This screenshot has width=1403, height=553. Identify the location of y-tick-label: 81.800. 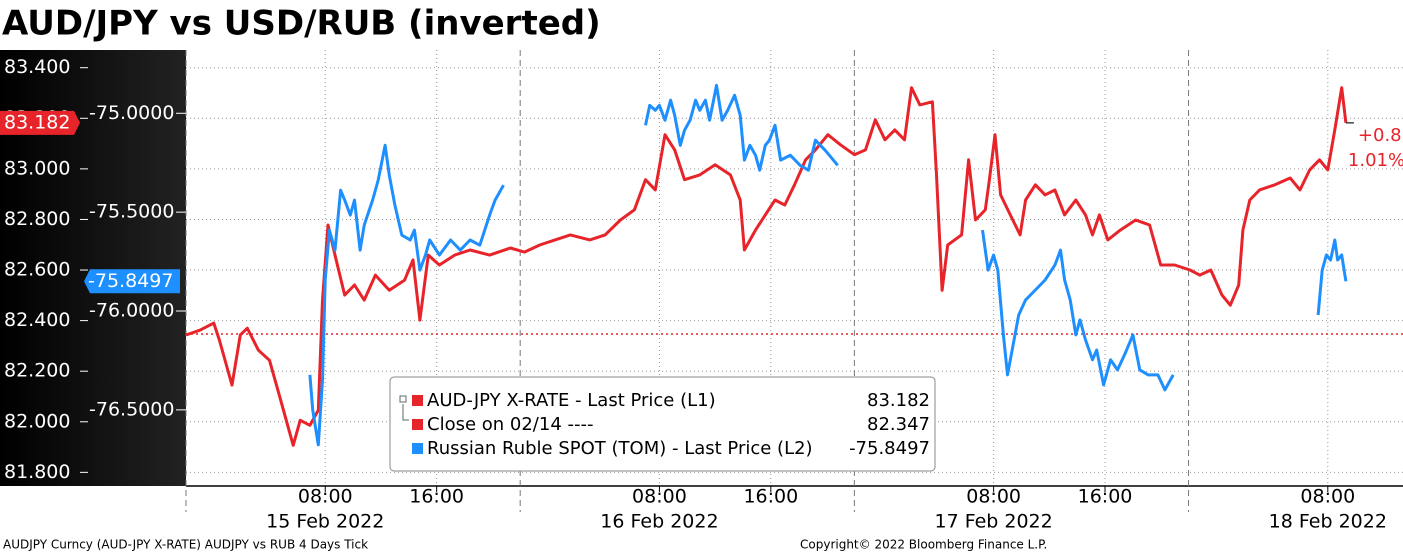
(37, 472).